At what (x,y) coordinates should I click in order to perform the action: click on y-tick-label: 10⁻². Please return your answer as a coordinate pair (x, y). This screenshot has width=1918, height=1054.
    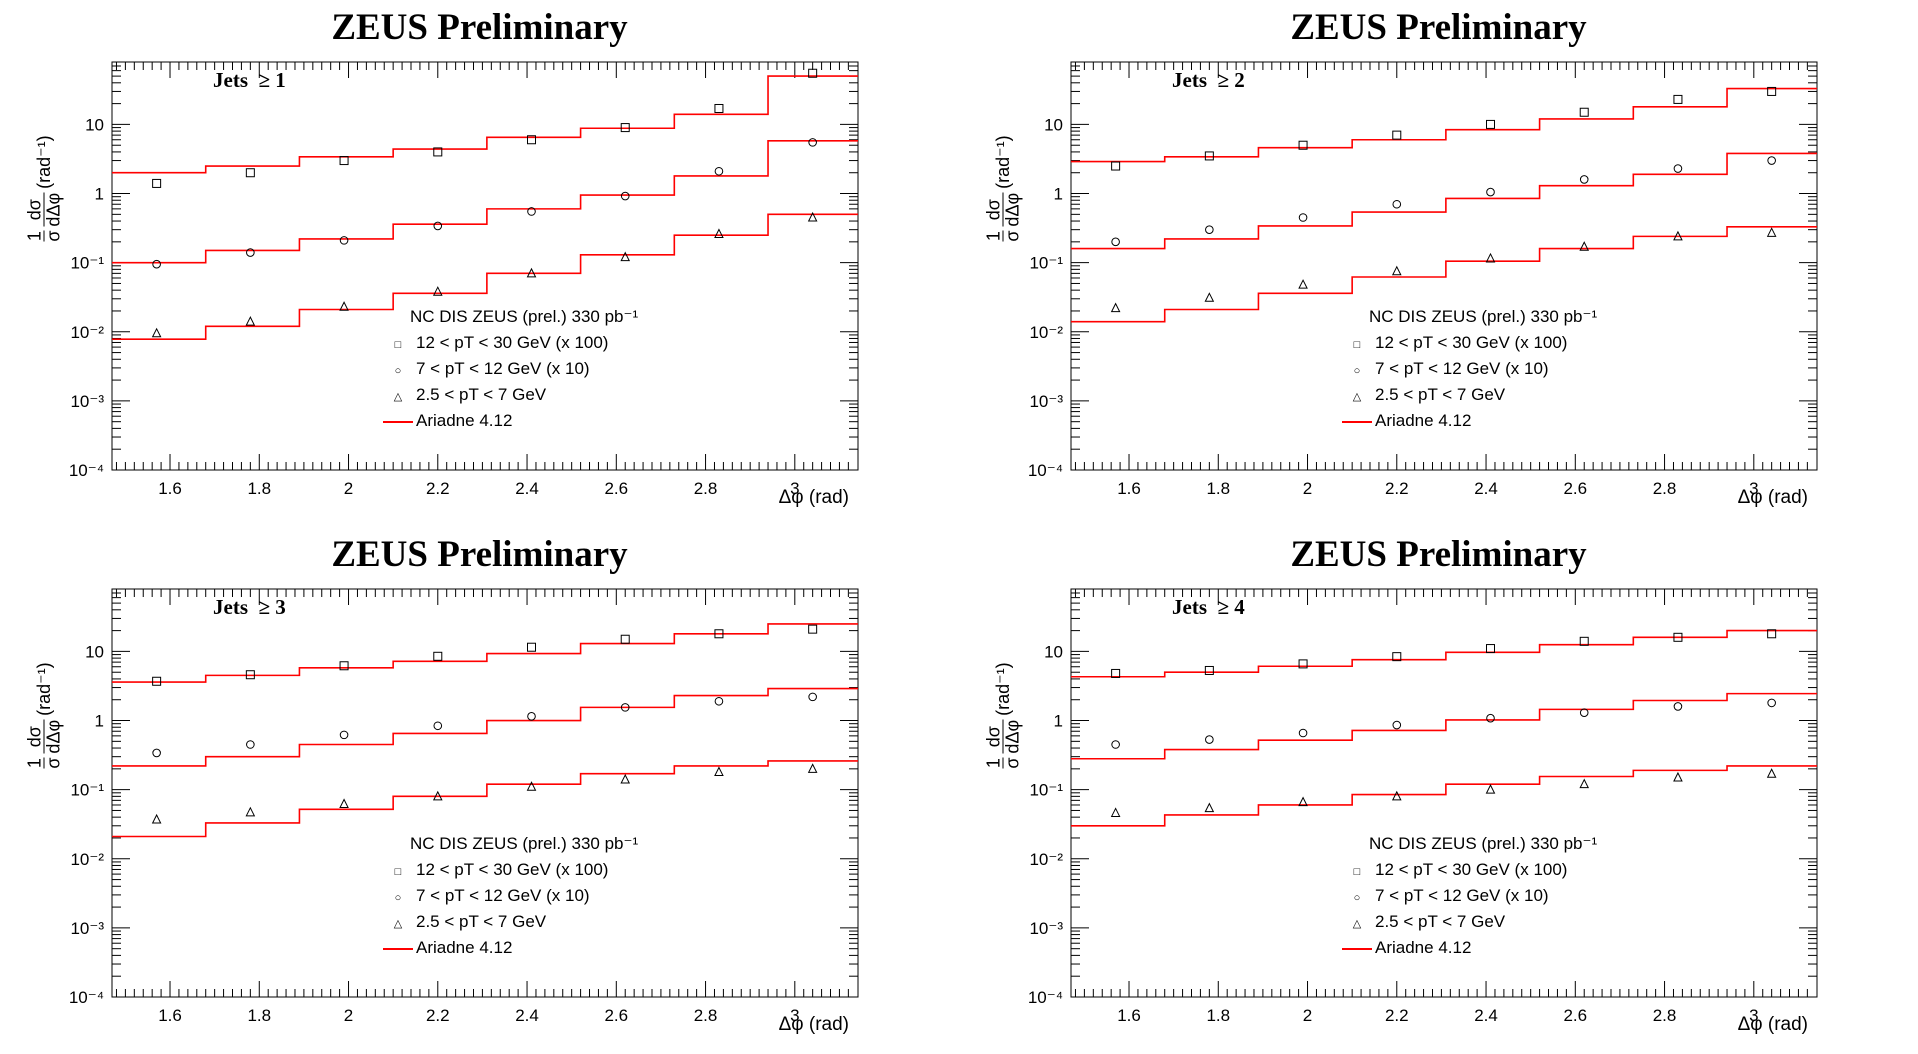
    Looking at the image, I should click on (1046, 332).